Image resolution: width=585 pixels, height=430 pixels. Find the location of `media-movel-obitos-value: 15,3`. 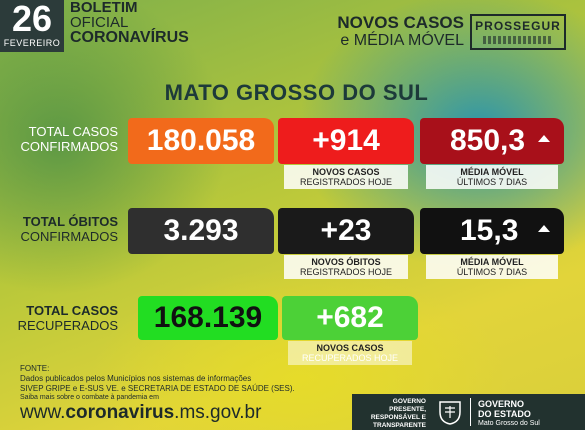

media-movel-obitos-value: 15,3 is located at coordinates (489, 230).